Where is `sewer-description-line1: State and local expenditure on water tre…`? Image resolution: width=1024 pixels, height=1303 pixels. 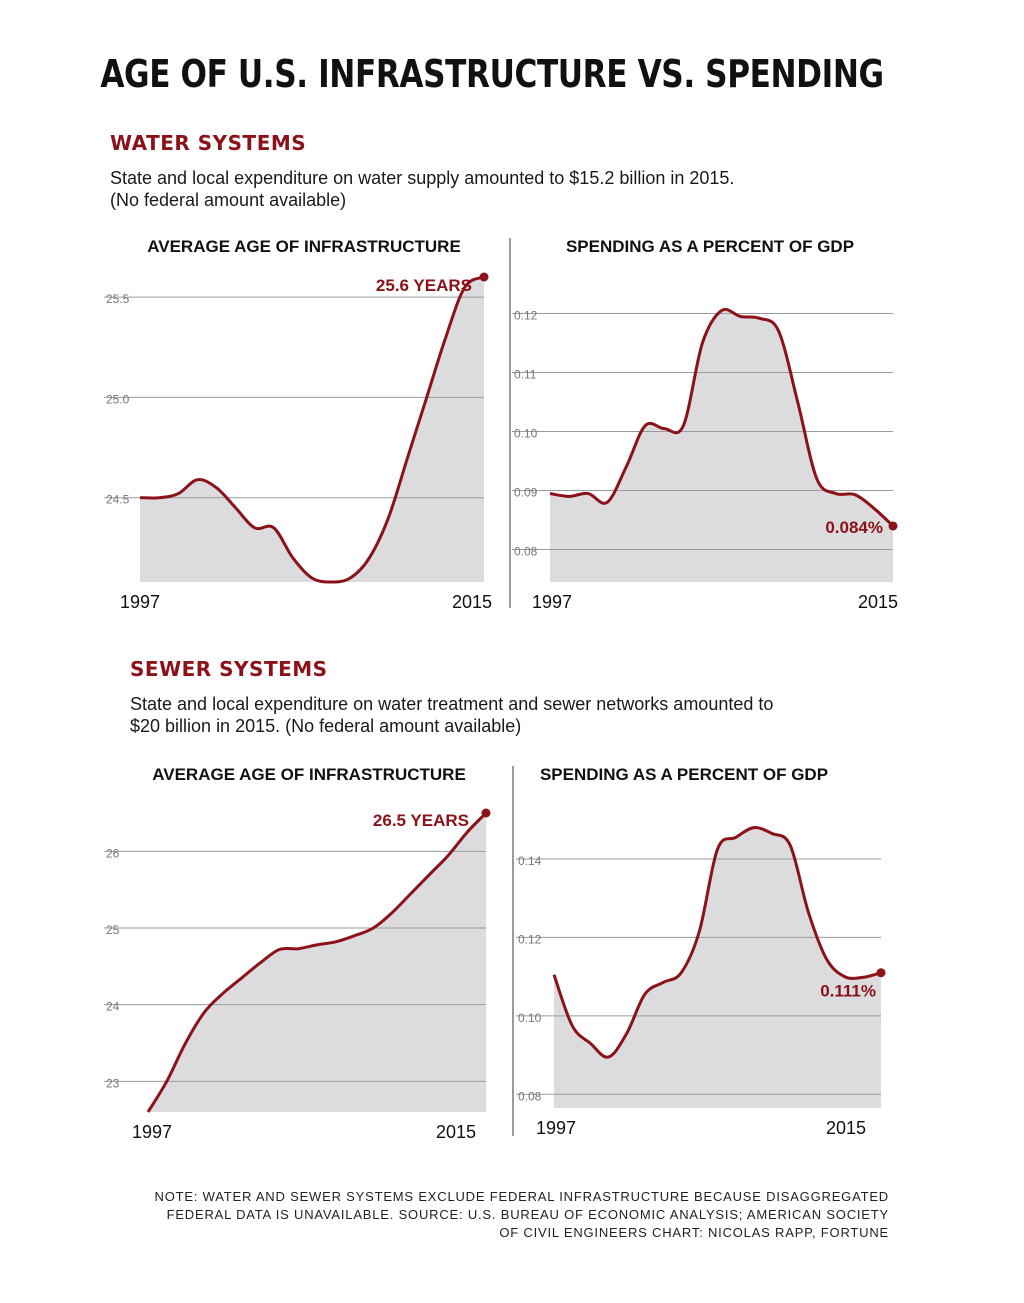 sewer-description-line1: State and local expenditure on water tre… is located at coordinates (452, 704).